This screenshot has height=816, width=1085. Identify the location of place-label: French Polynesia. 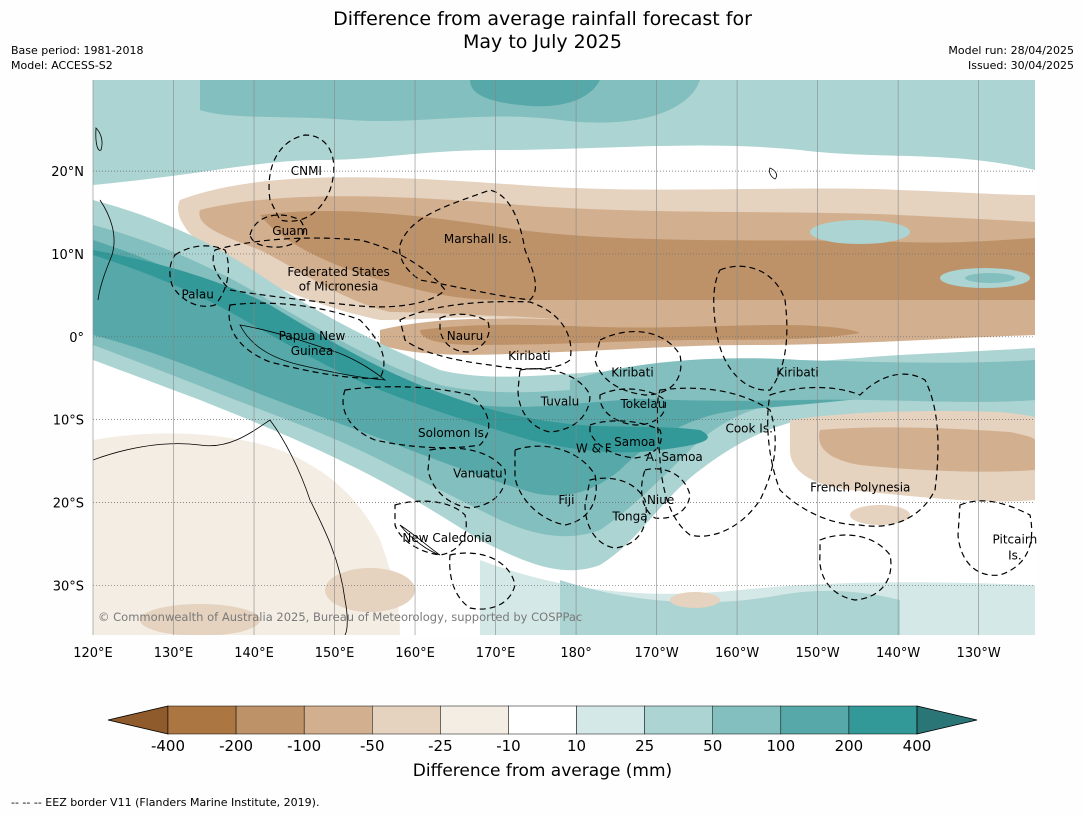
(860, 488).